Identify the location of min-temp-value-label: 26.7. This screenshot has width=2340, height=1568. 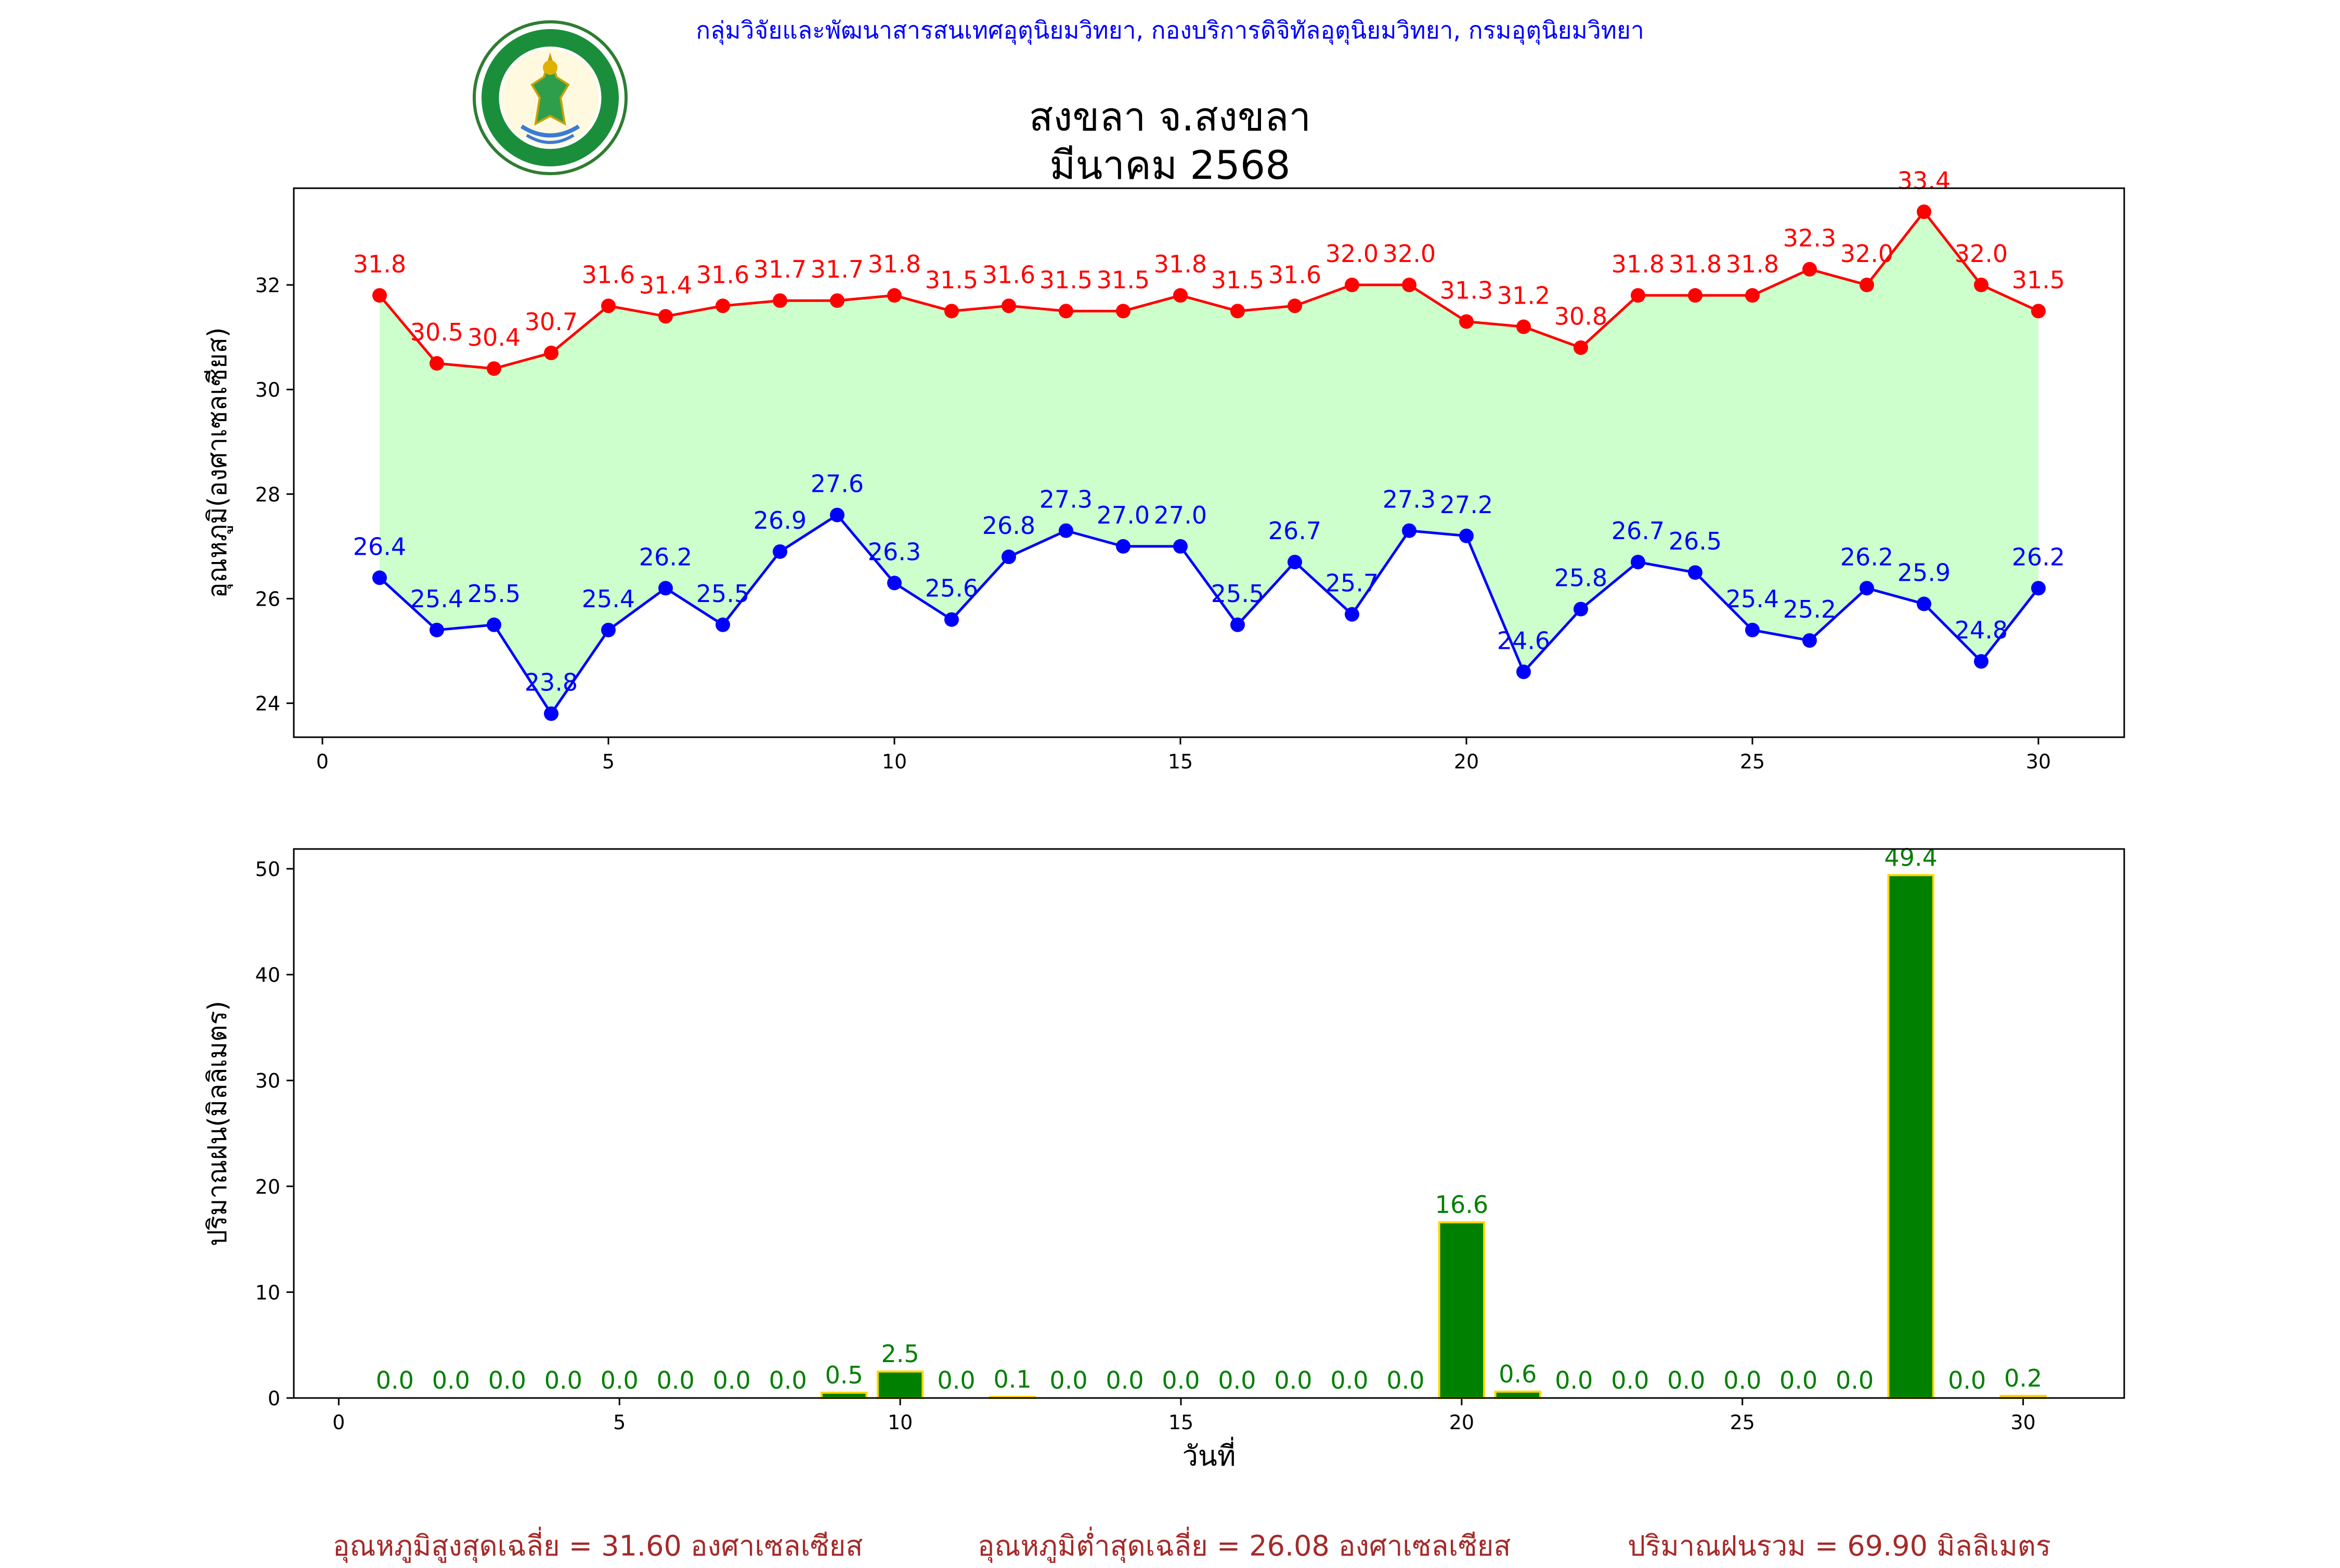
(1638, 531).